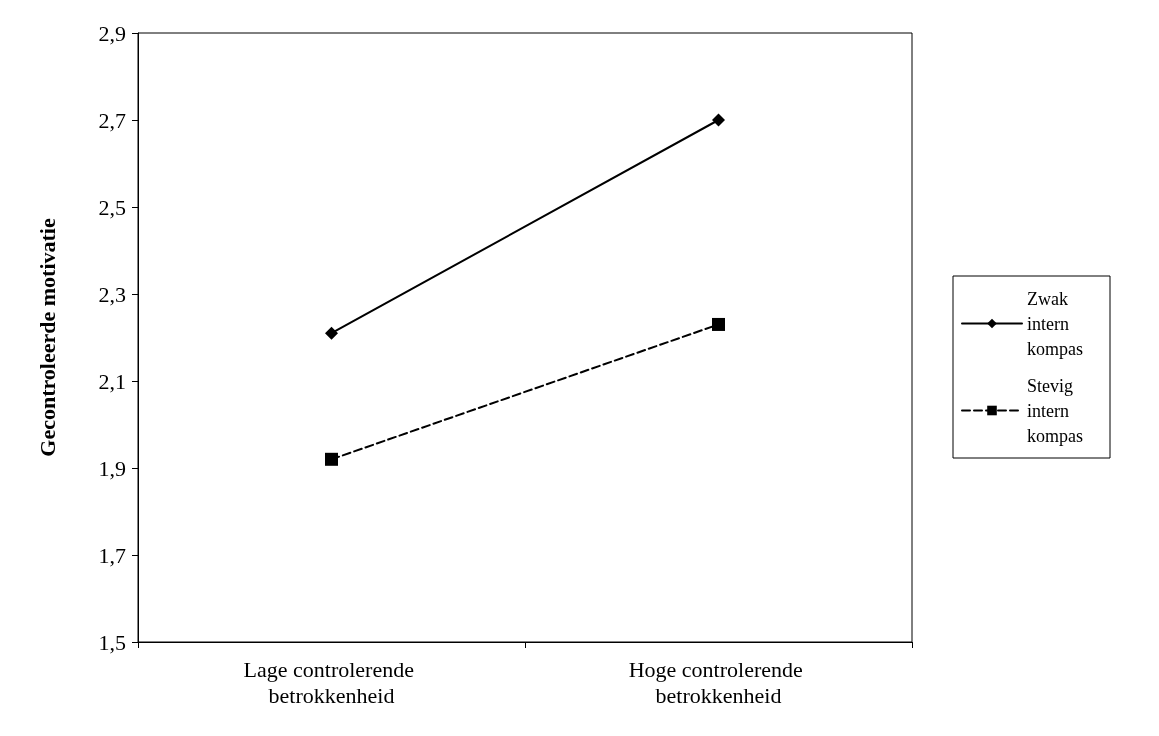 The width and height of the screenshot is (1159, 736). What do you see at coordinates (112, 468) in the screenshot?
I see `y-tick-label: 1,9` at bounding box center [112, 468].